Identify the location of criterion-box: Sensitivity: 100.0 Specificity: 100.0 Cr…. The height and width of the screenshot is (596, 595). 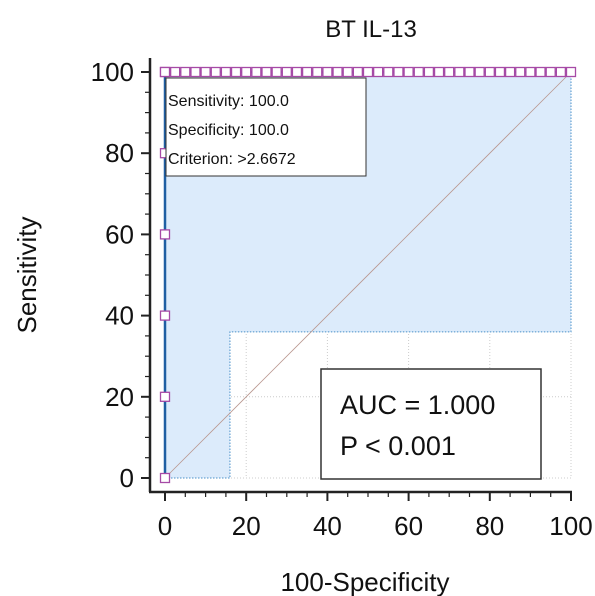
(266, 127).